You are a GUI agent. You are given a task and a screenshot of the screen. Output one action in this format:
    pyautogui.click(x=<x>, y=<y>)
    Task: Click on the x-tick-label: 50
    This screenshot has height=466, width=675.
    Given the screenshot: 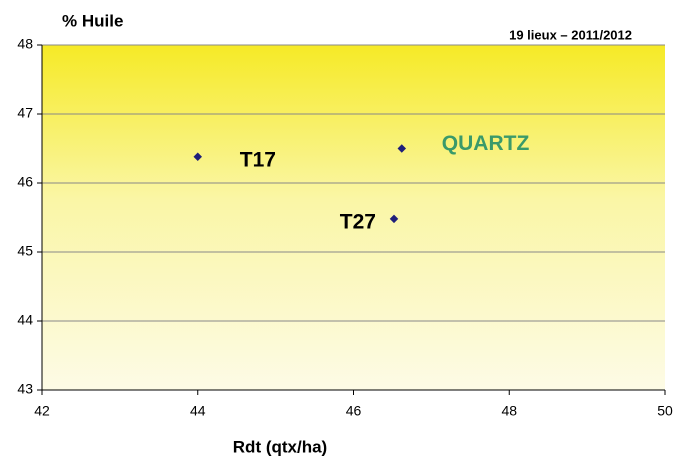 What is the action you would take?
    pyautogui.click(x=665, y=411)
    